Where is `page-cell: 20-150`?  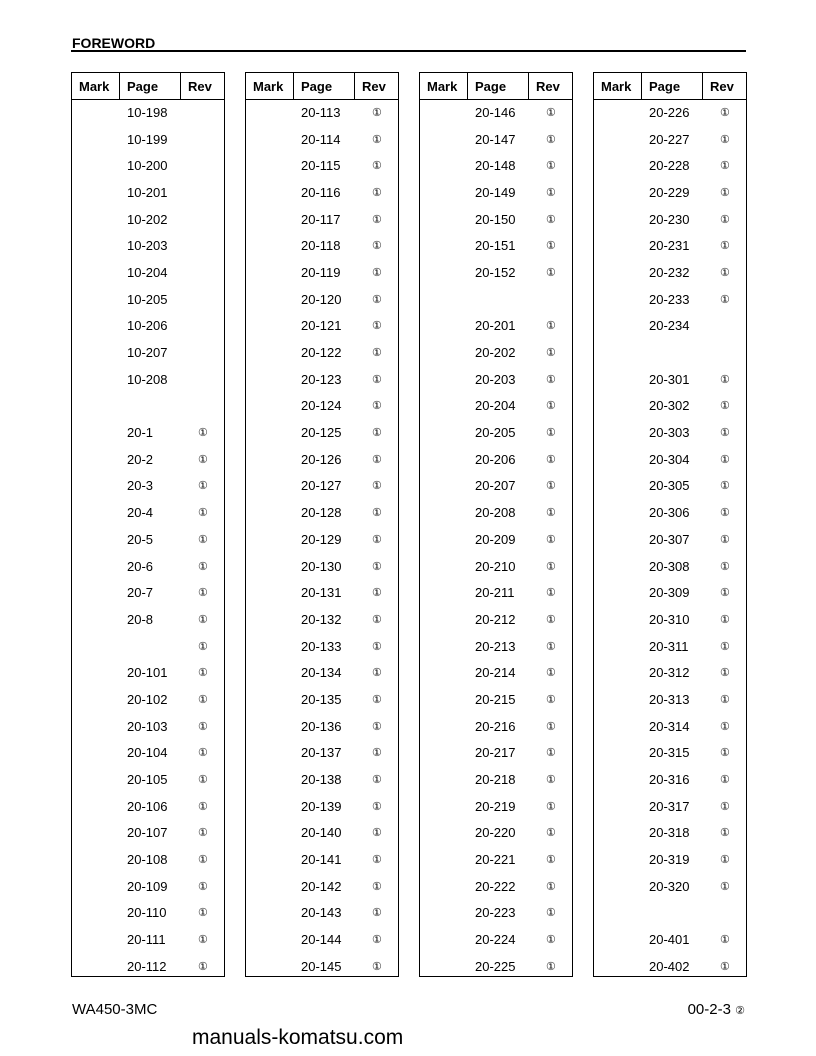
page-cell: 20-150 is located at coordinates (495, 219).